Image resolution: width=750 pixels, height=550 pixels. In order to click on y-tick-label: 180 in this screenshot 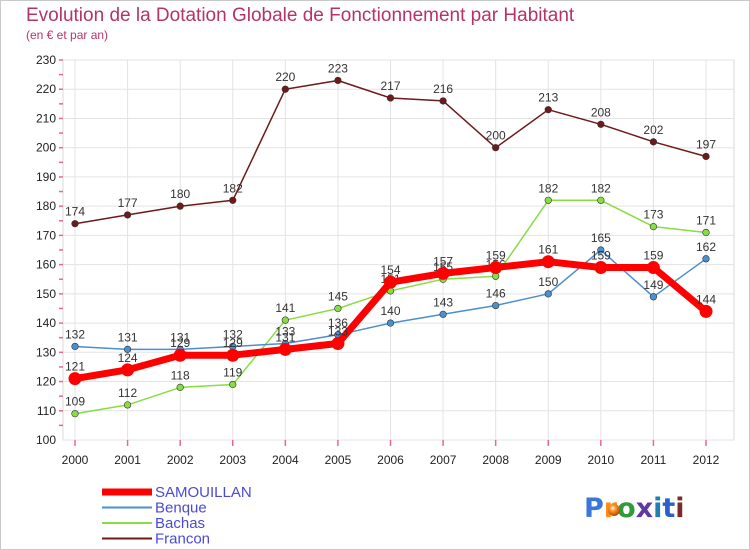, I will do `click(46, 206)`.